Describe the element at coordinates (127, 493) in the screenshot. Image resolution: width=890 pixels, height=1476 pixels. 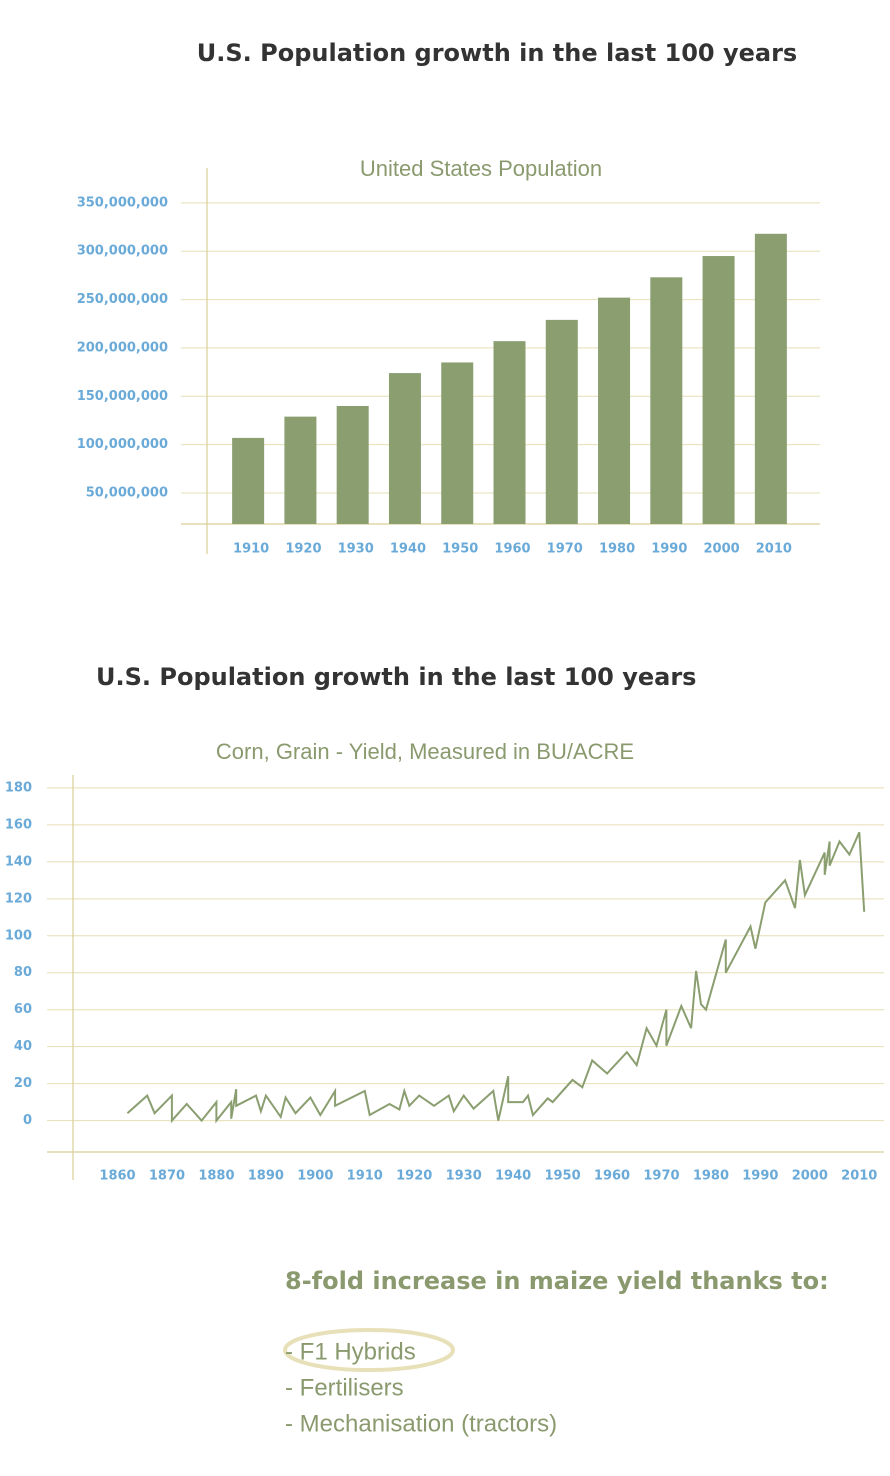
I see `y-tick-label: 50,000,000` at that location.